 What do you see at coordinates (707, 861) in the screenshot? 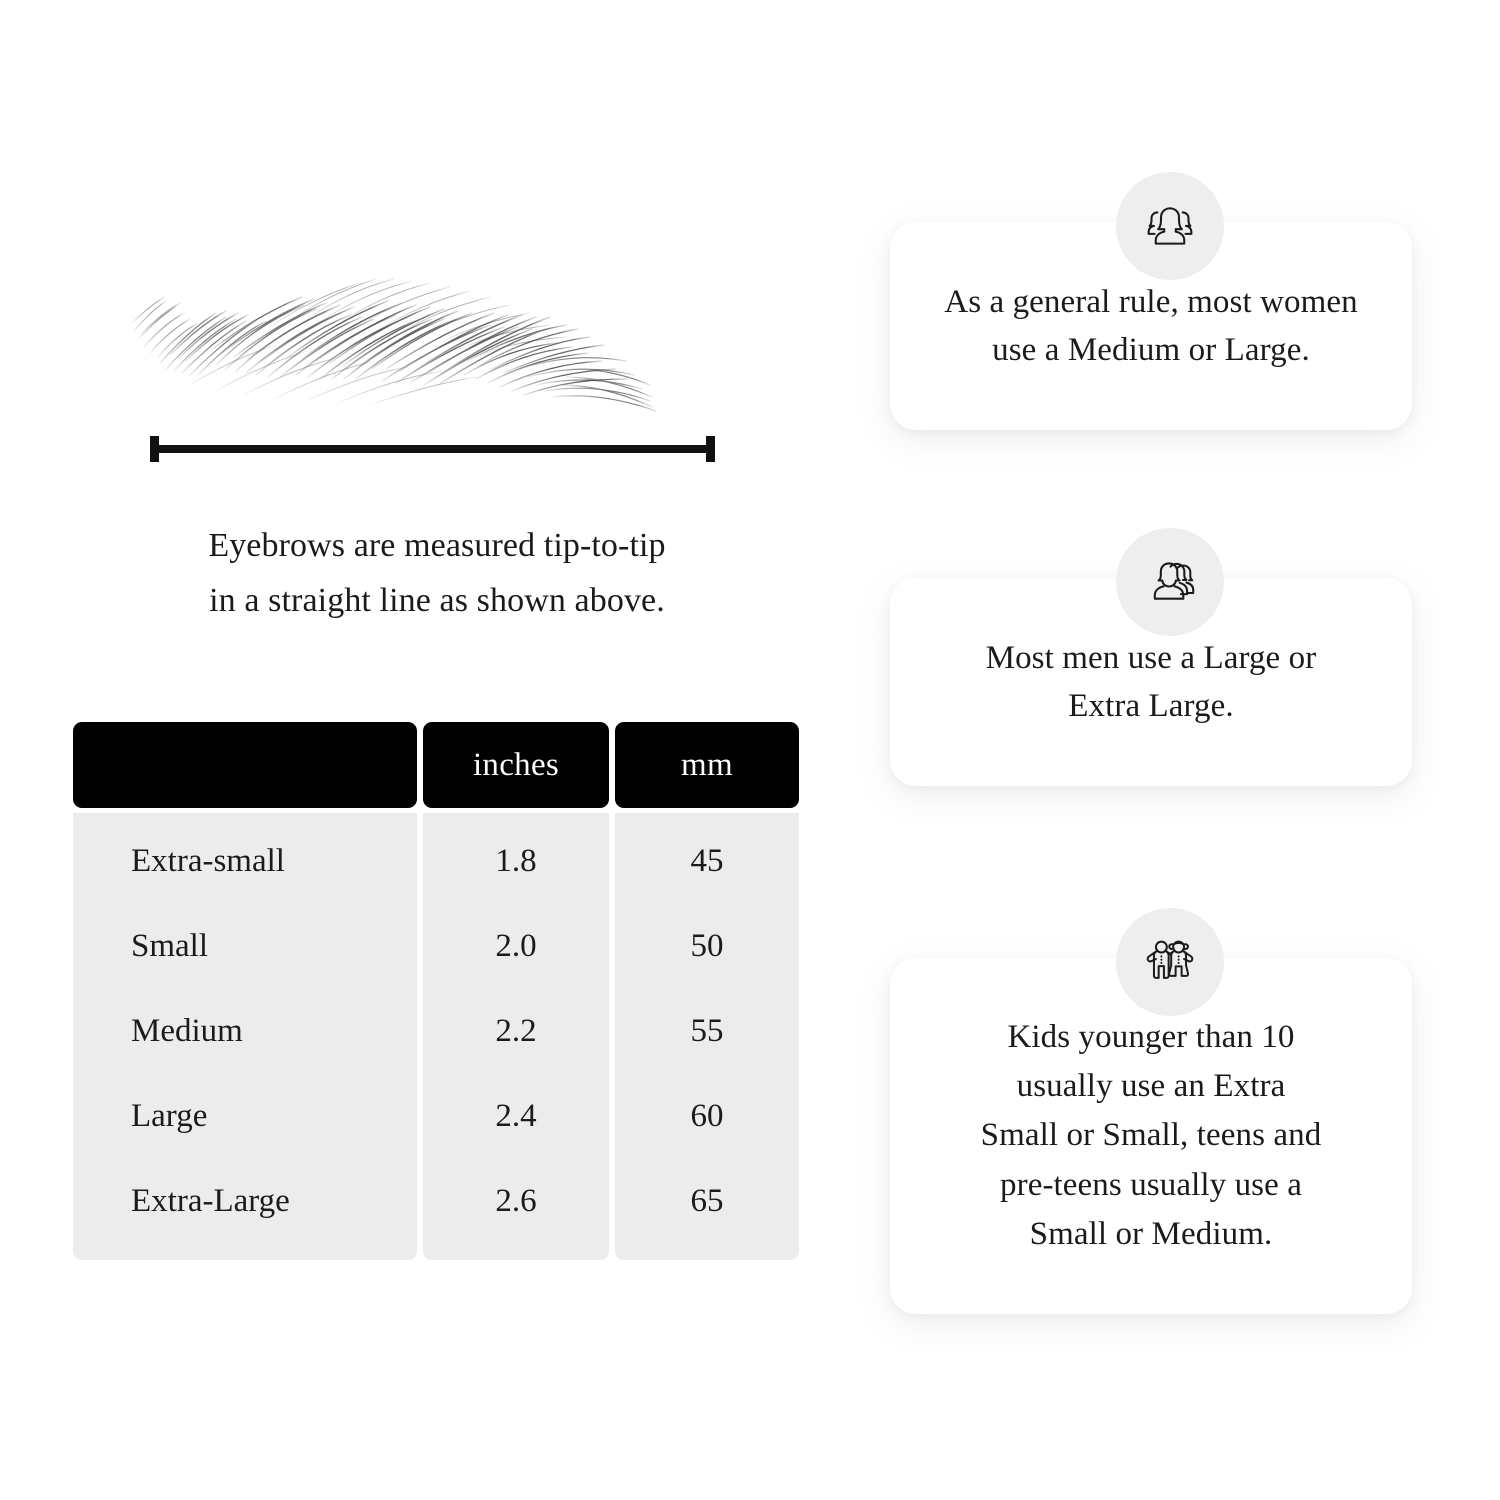
I see `table-cell-mm: 45` at bounding box center [707, 861].